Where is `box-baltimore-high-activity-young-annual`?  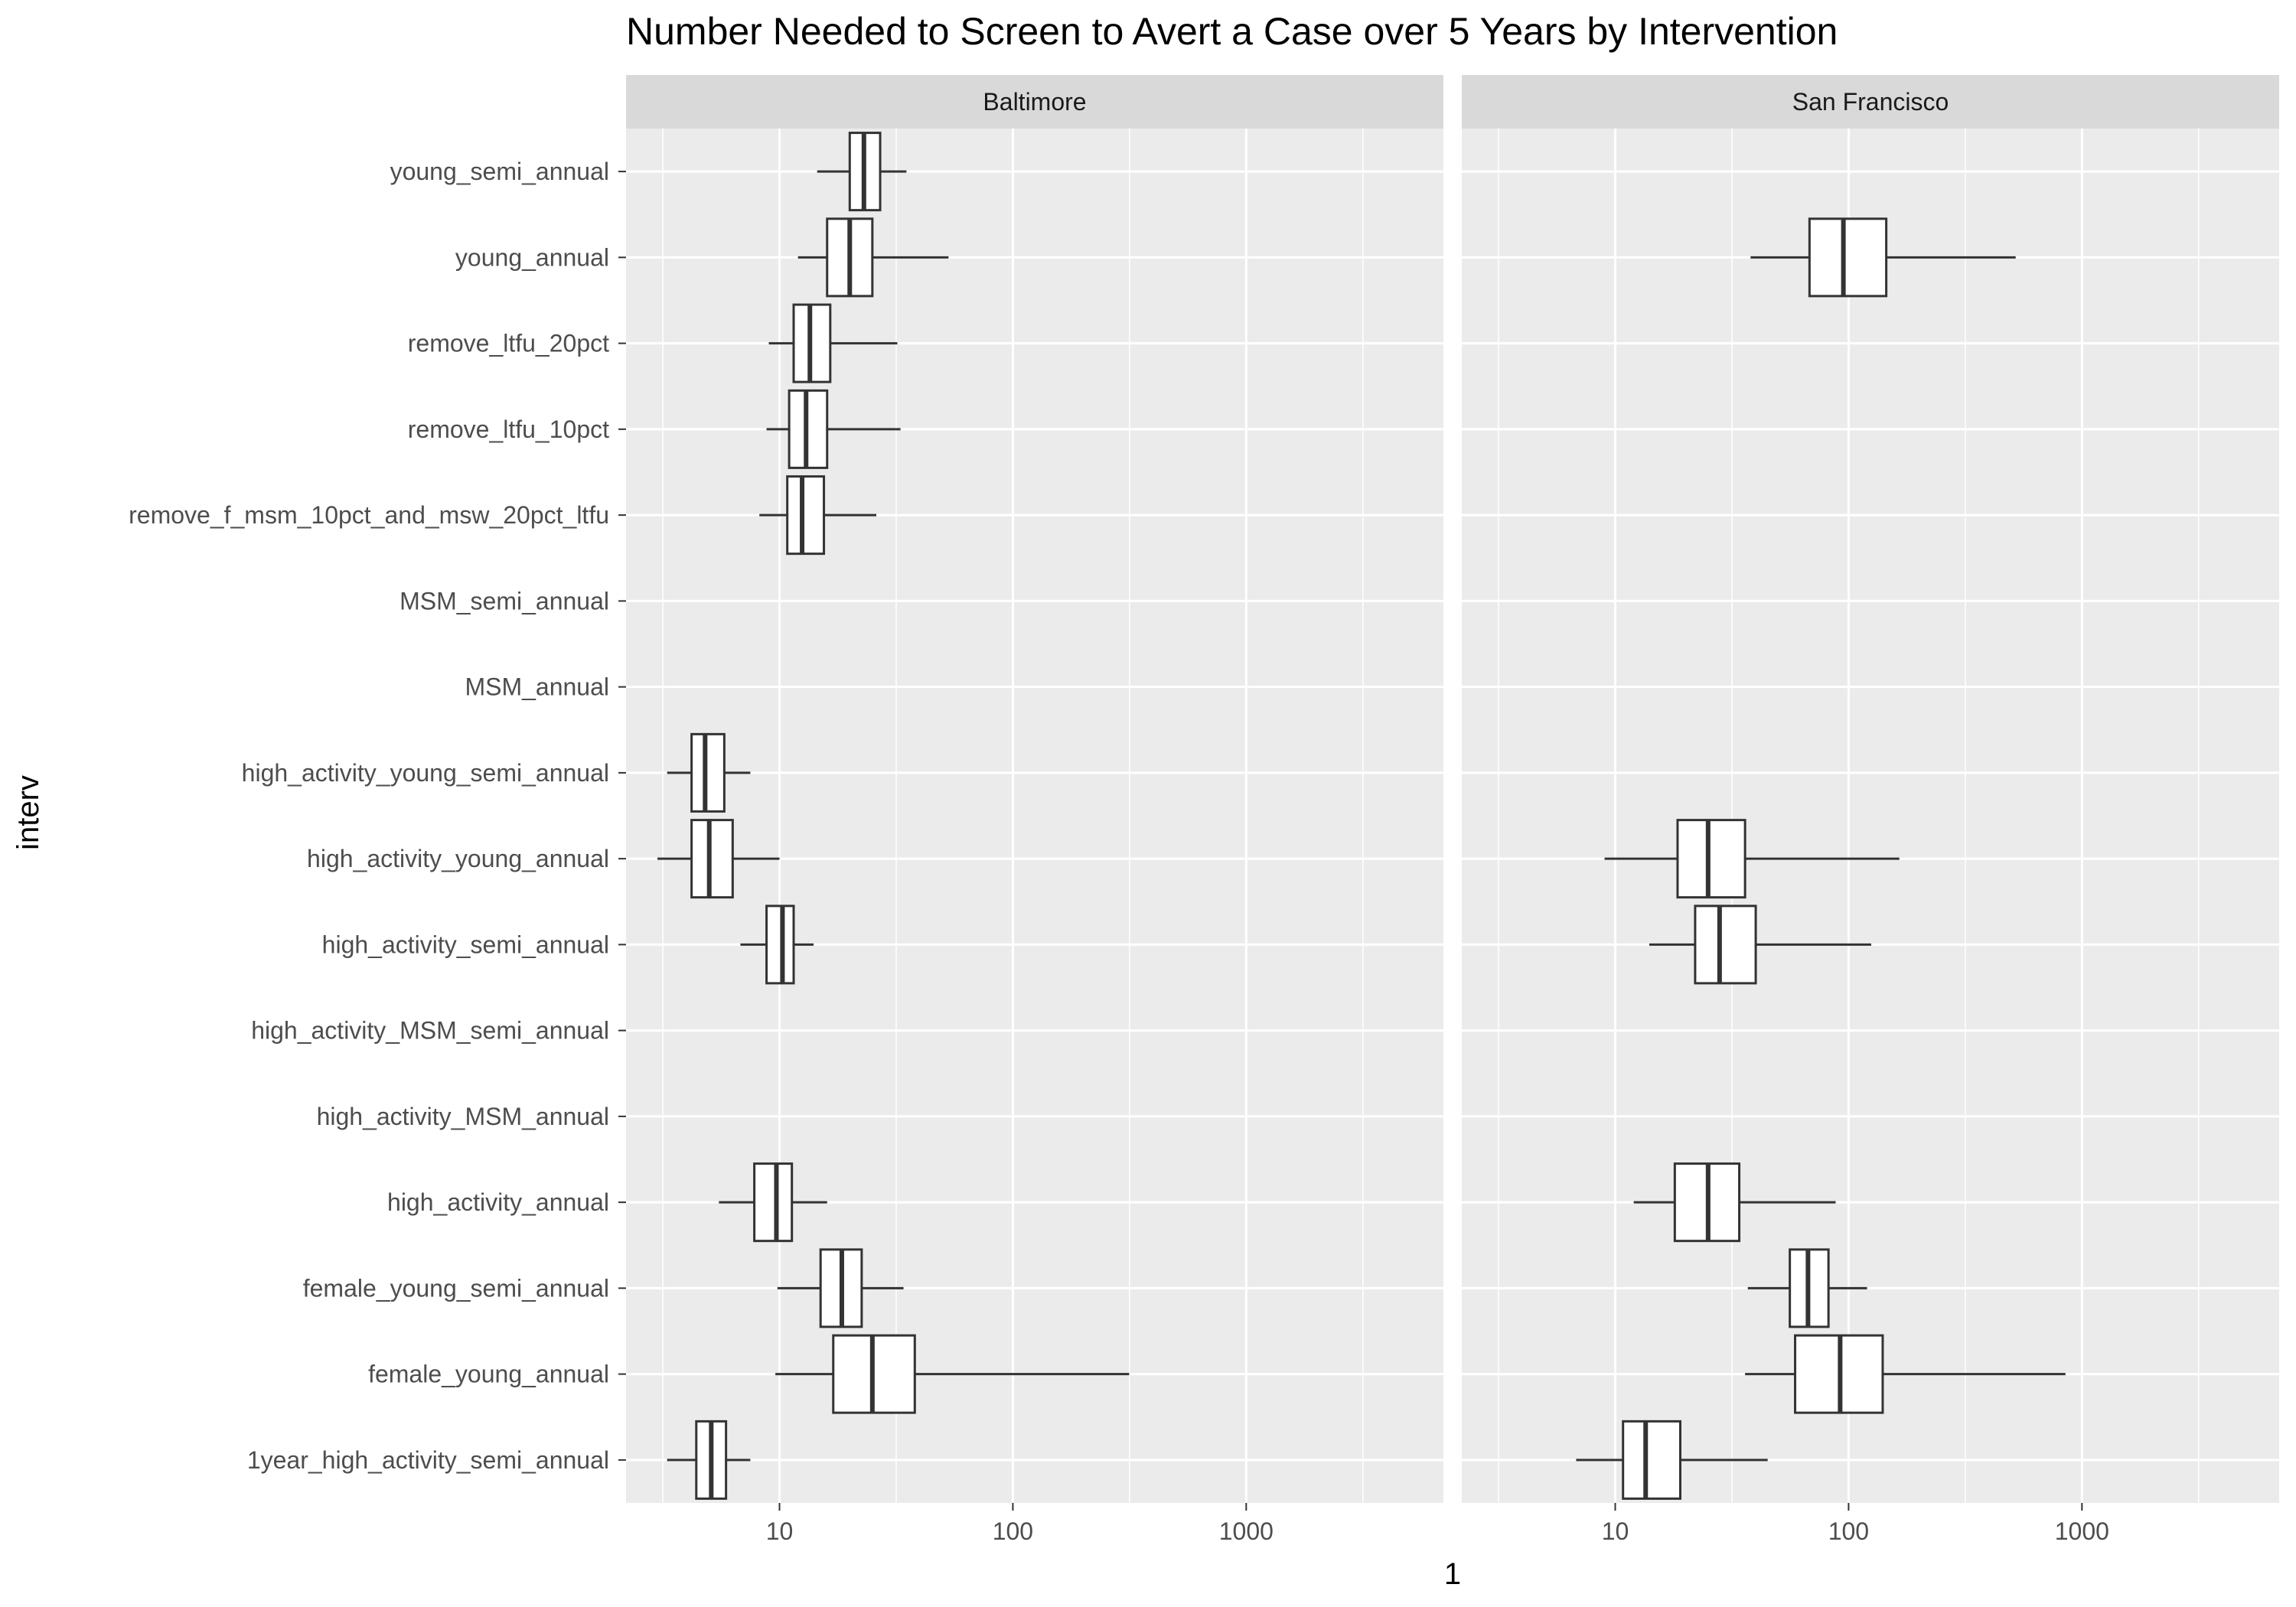
box-baltimore-high-activity-young-annual is located at coordinates (718, 859).